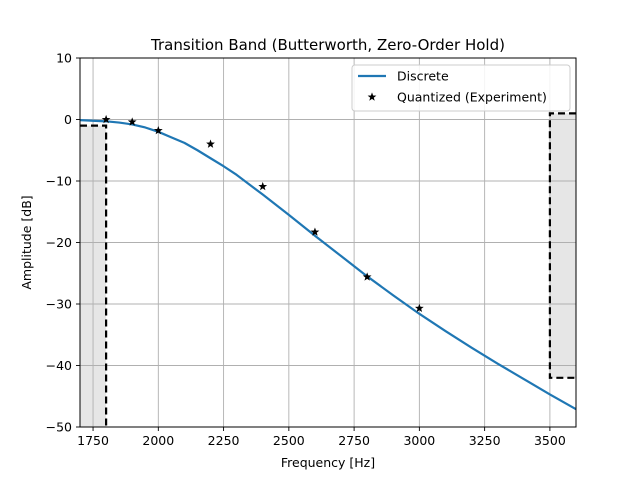  I want to click on y-tick-label: −50, so click(59, 427).